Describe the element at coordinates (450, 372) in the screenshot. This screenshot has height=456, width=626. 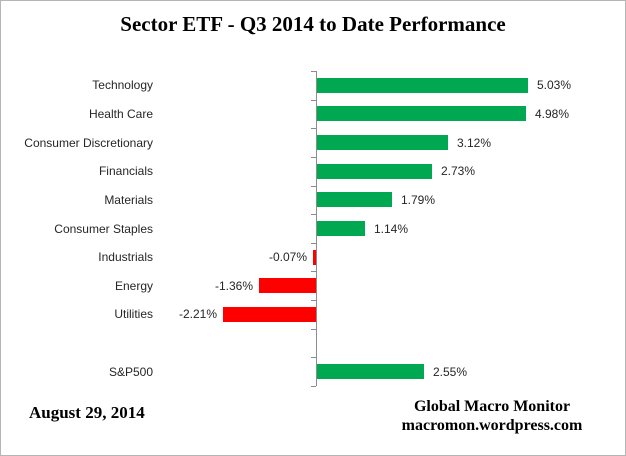
I see `value-label-s-p500: 2.55%` at that location.